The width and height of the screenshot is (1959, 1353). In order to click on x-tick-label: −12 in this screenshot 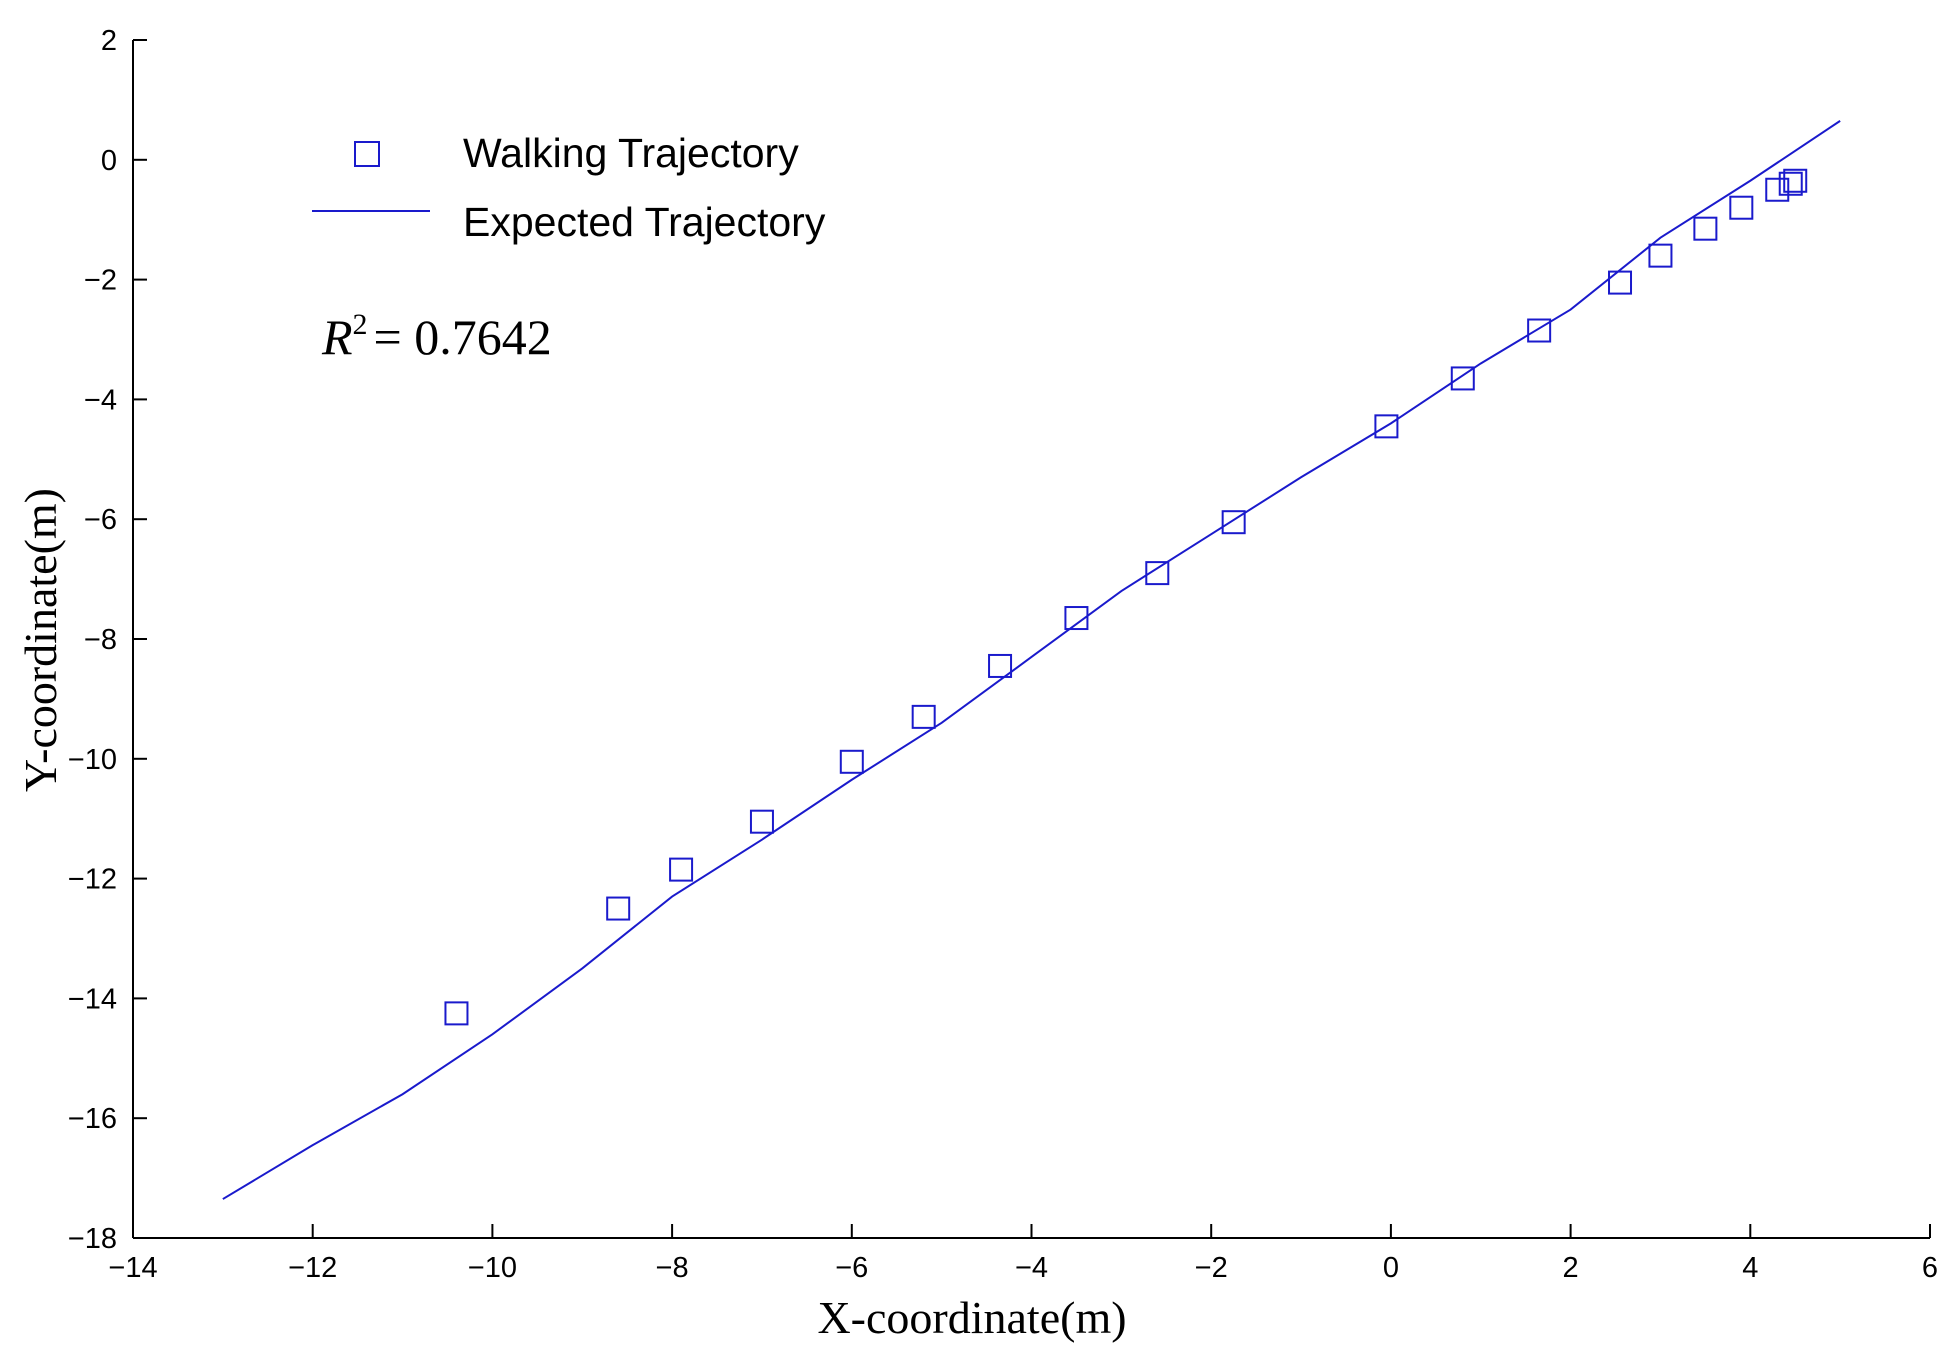, I will do `click(312, 1268)`.